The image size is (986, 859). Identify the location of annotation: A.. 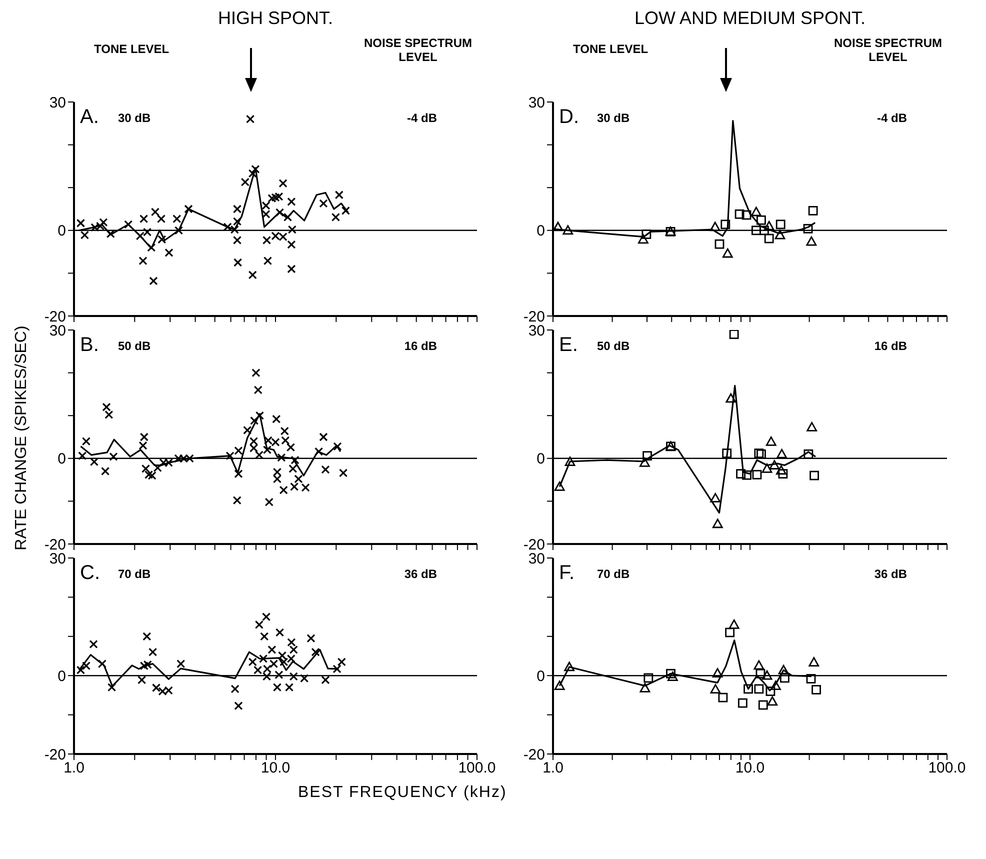
(89, 117).